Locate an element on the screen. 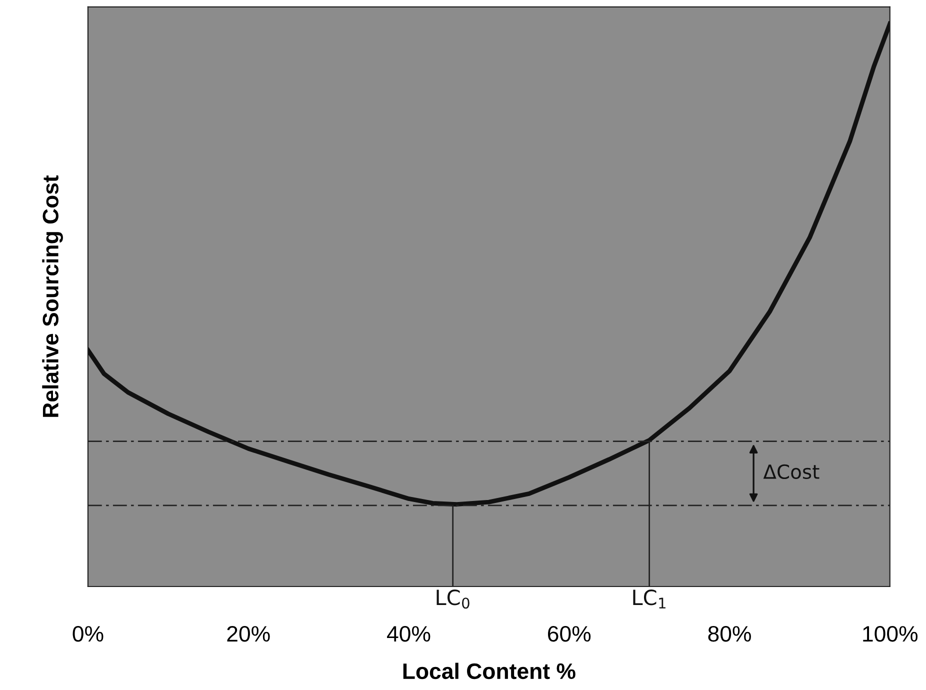  x-axis-title: Local Content % is located at coordinates (489, 671).